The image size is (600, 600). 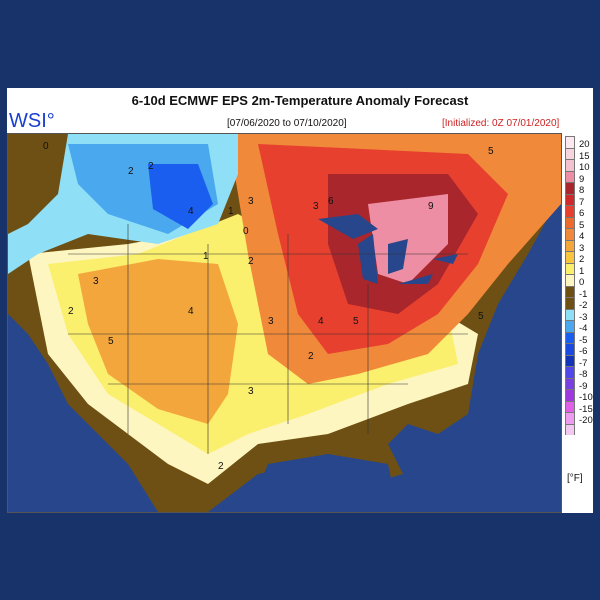 I want to click on color-scale-label: 5, so click(x=582, y=225).